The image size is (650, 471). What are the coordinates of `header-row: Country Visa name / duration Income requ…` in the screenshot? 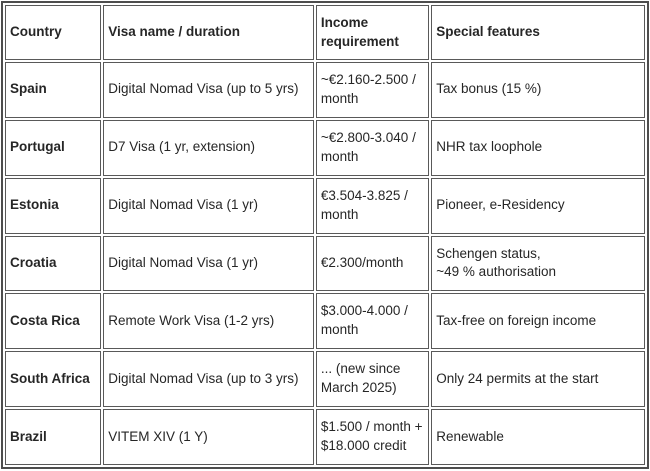 It's located at (325, 32).